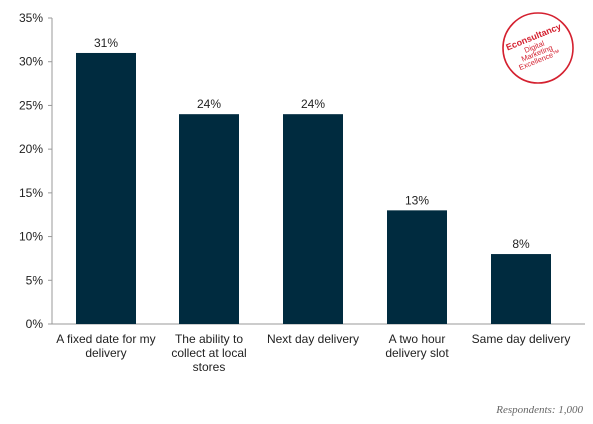 This screenshot has width=593, height=424. Describe the element at coordinates (31, 18) in the screenshot. I see `y-tick-label: 35%` at that location.